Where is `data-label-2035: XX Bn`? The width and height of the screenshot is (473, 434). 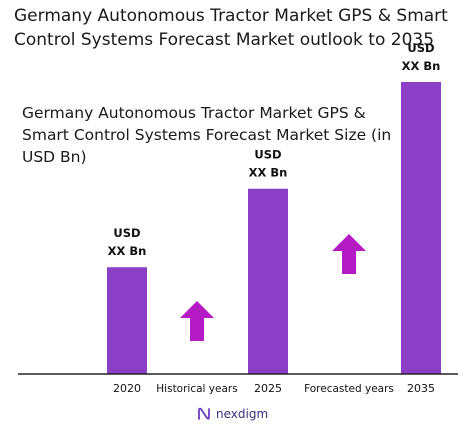
data-label-2035: XX Bn is located at coordinates (421, 66).